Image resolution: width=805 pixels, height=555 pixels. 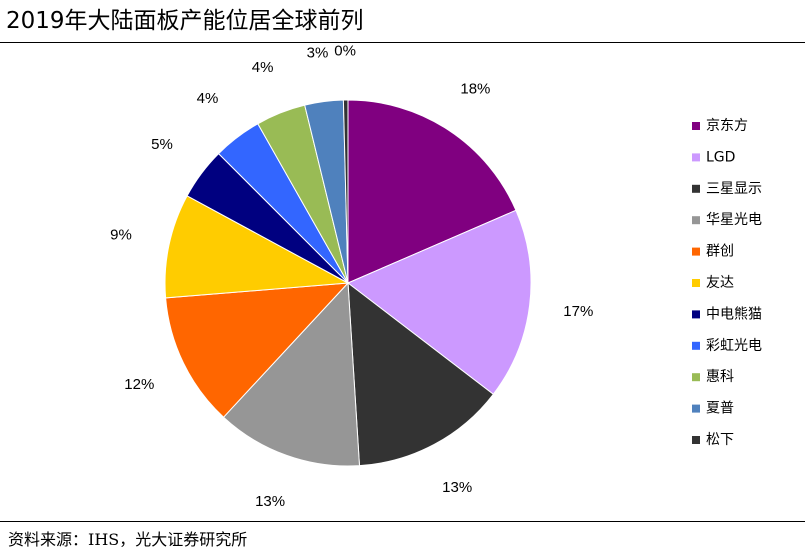 I want to click on legend-label-0: 京东方, so click(x=727, y=126).